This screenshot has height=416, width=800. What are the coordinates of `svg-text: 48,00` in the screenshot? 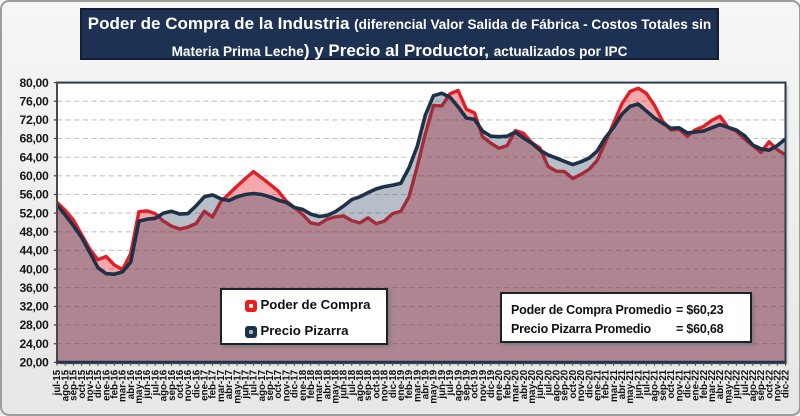 It's located at (35, 232).